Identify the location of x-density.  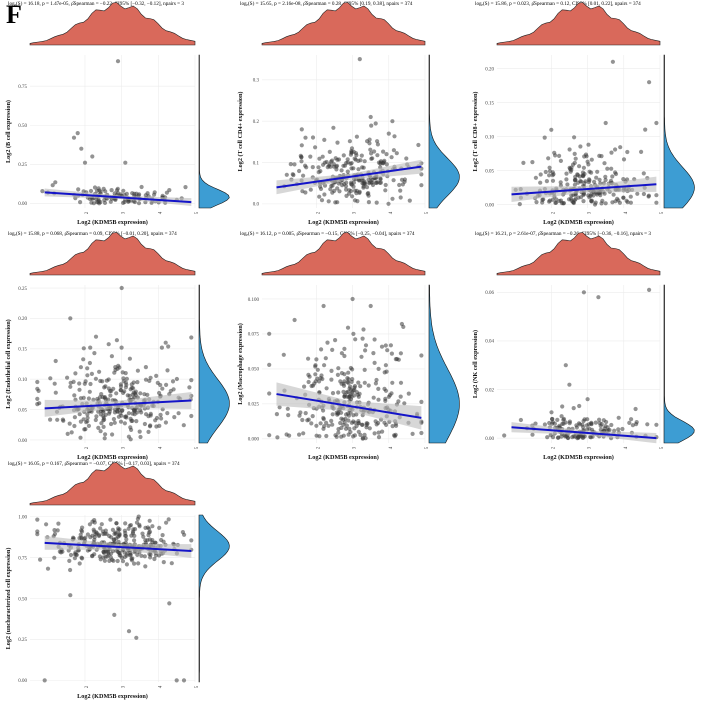
(343, 254).